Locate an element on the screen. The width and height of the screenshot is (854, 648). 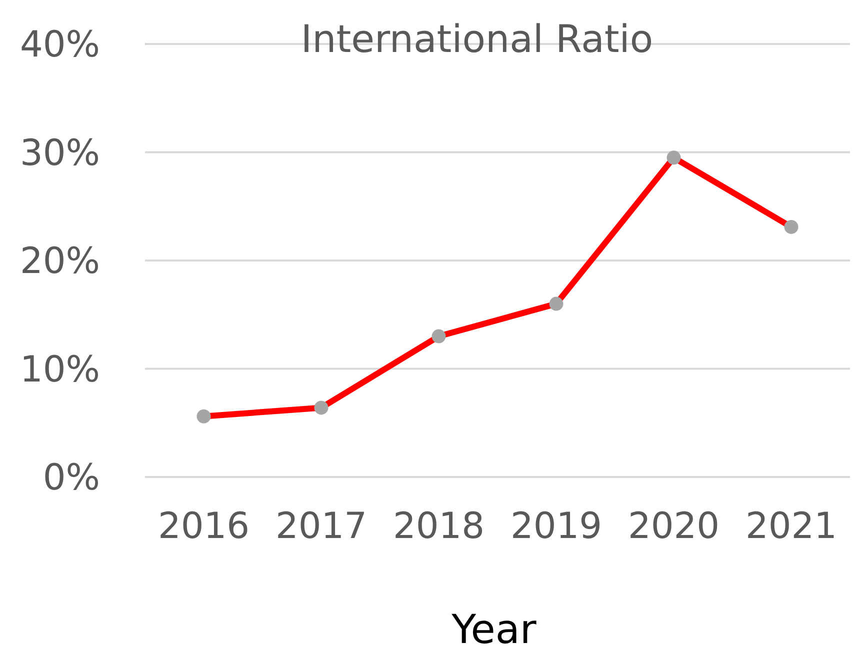
x-tick-label: 2021 is located at coordinates (791, 526).